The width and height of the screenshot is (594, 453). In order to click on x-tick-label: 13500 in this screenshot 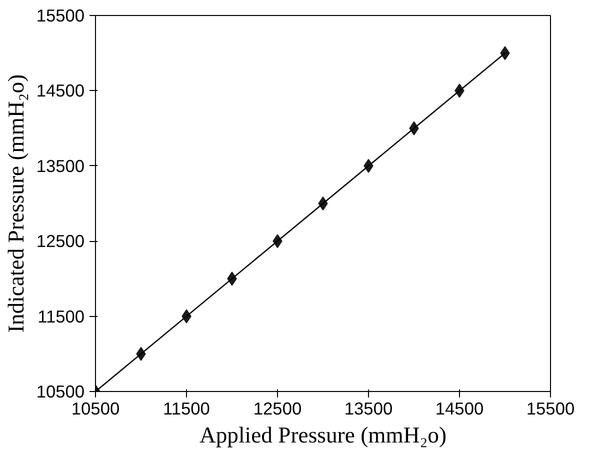, I will do `click(368, 408)`.